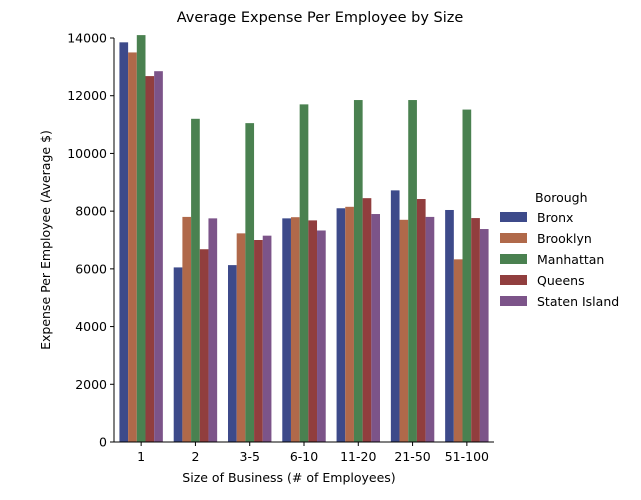 This screenshot has width=641, height=500. Describe the element at coordinates (564, 238) in the screenshot. I see `legend-label-brooklyn: Brooklyn` at that location.